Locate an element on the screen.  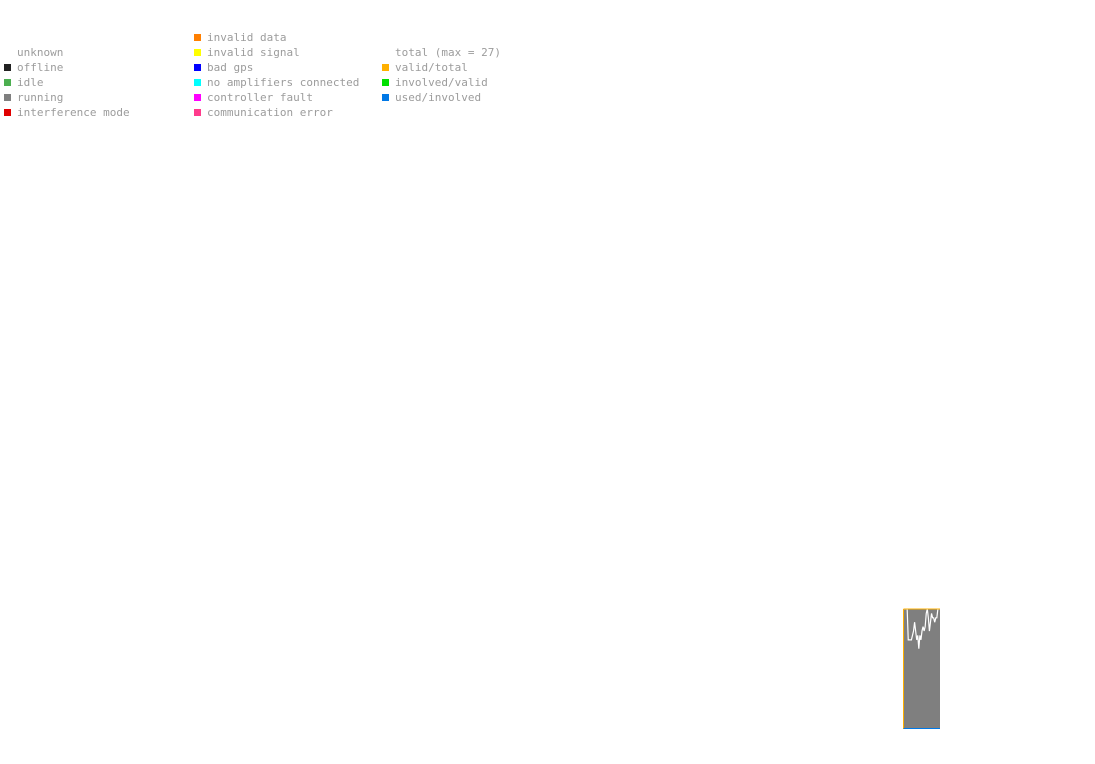
activity-chart is located at coordinates (921, 668).